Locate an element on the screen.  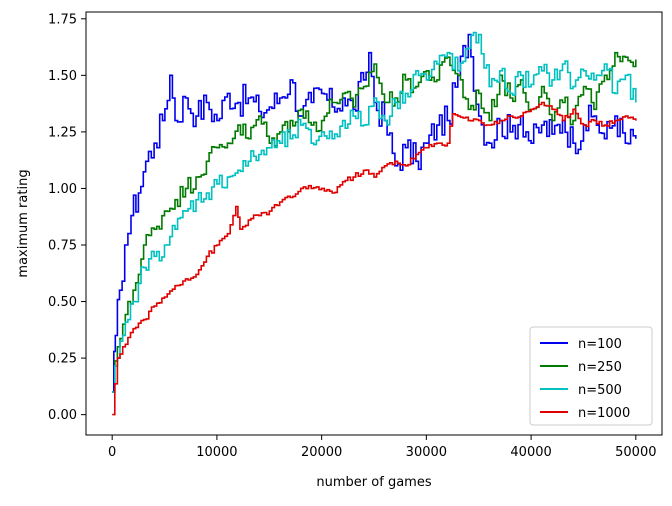
y-tick-label: 0.00 is located at coordinates (62, 415).